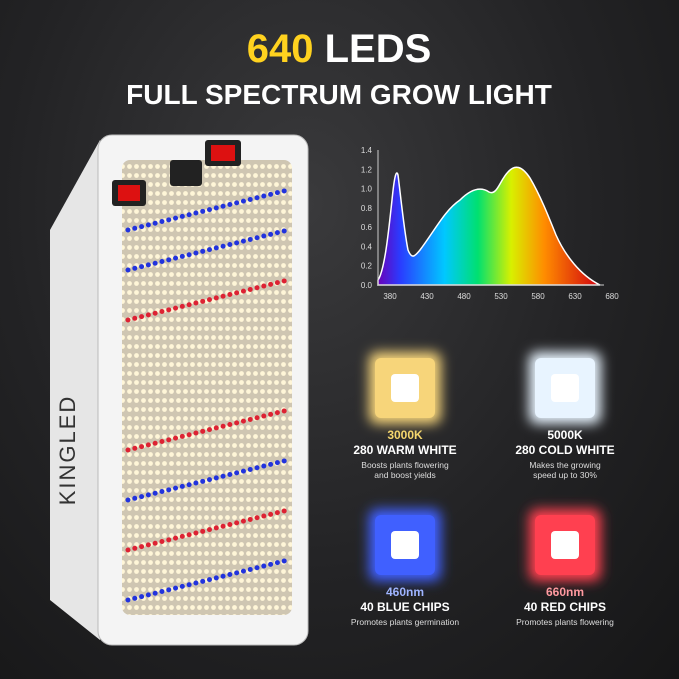 The height and width of the screenshot is (679, 679). I want to click on power-socket, so click(186, 173).